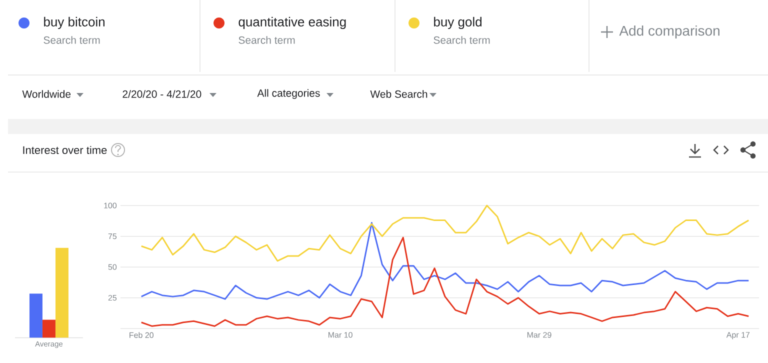  Describe the element at coordinates (292, 23) in the screenshot. I see `legend-label: quantitative easing` at that location.